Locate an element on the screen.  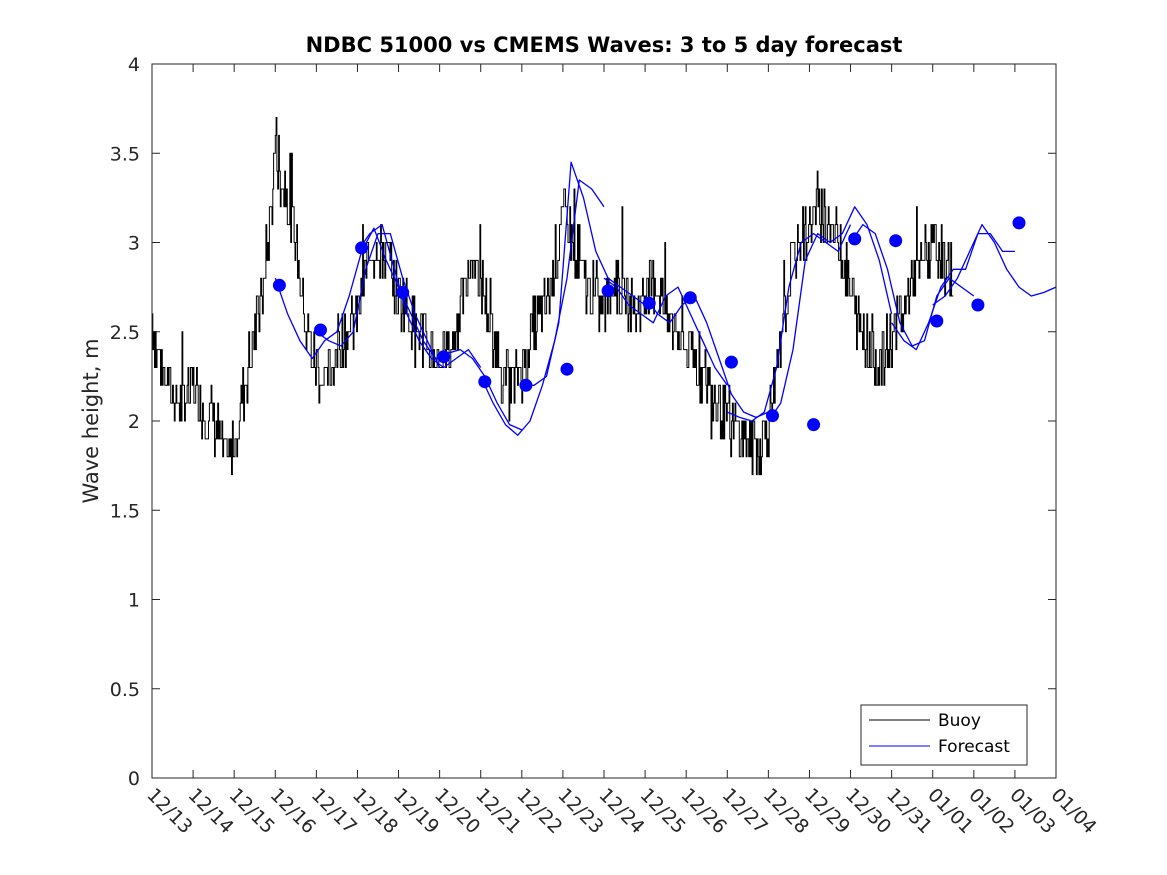
legend: Buoy Forecast is located at coordinates (944, 735).